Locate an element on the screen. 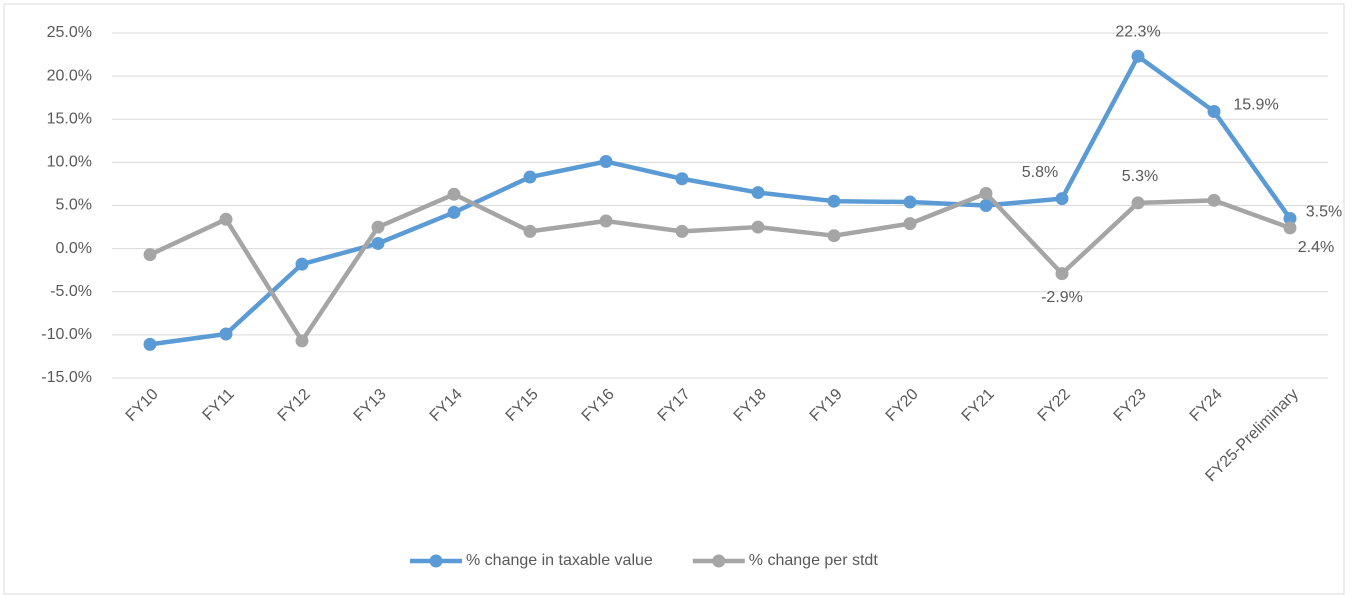  data-label: -2.9% is located at coordinates (1062, 297).